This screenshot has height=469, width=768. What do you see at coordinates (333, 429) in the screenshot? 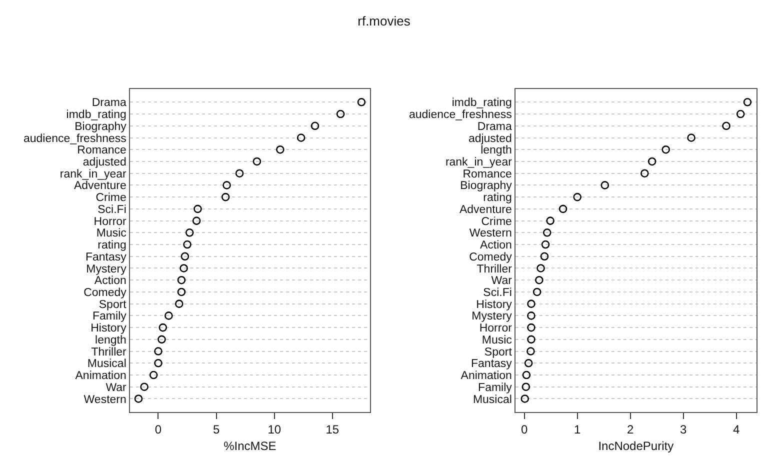
I see `x-tick-label: 15` at bounding box center [333, 429].